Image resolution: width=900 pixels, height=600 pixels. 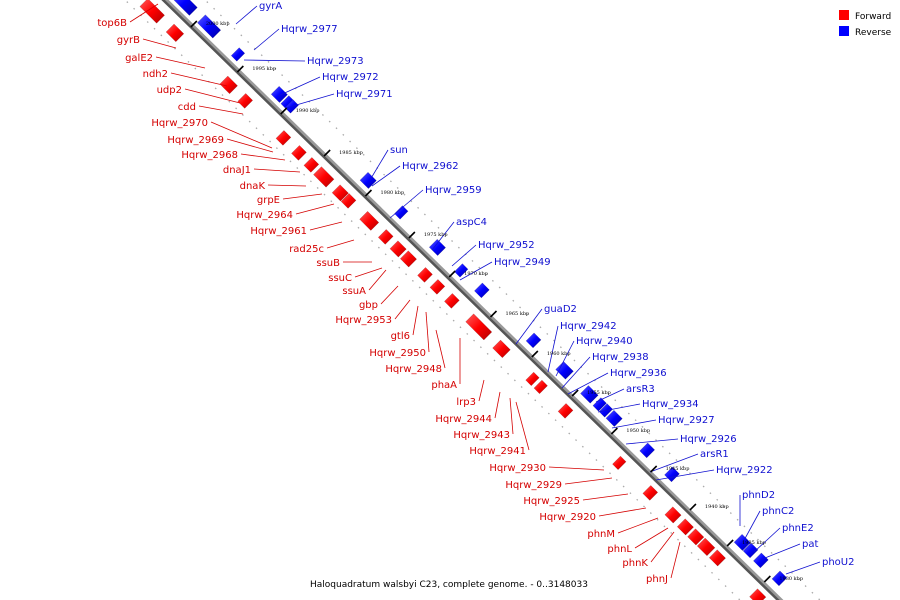 I want to click on gene-label-pat: pat, so click(x=810, y=544).